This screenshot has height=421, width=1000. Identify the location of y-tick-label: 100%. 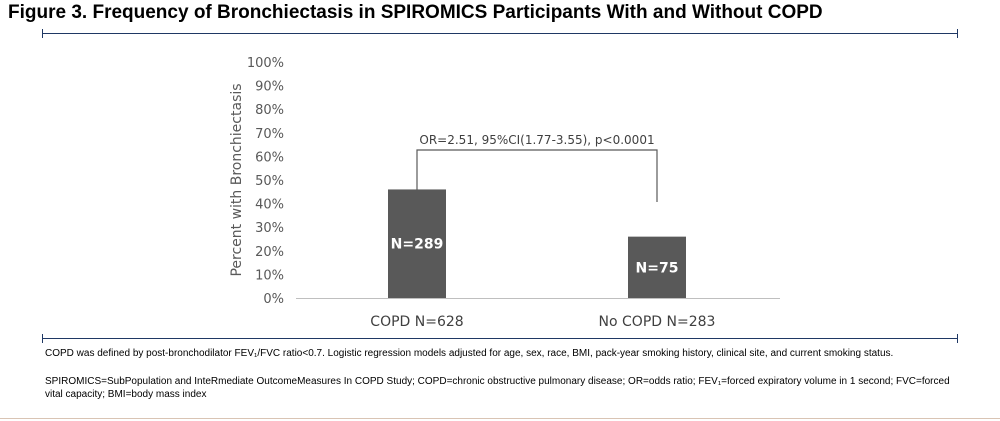
(265, 63).